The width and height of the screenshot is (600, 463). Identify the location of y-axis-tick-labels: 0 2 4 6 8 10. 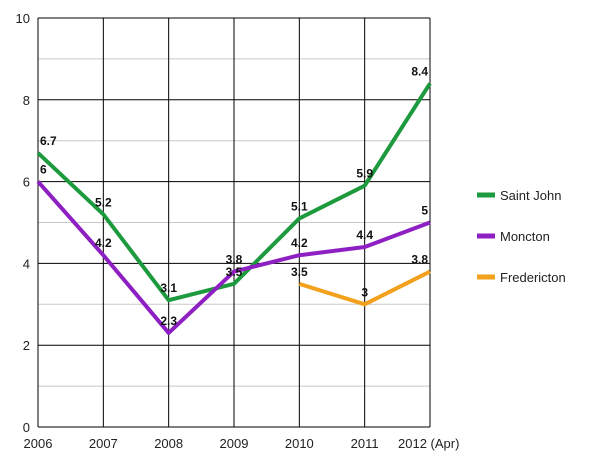
(23, 223).